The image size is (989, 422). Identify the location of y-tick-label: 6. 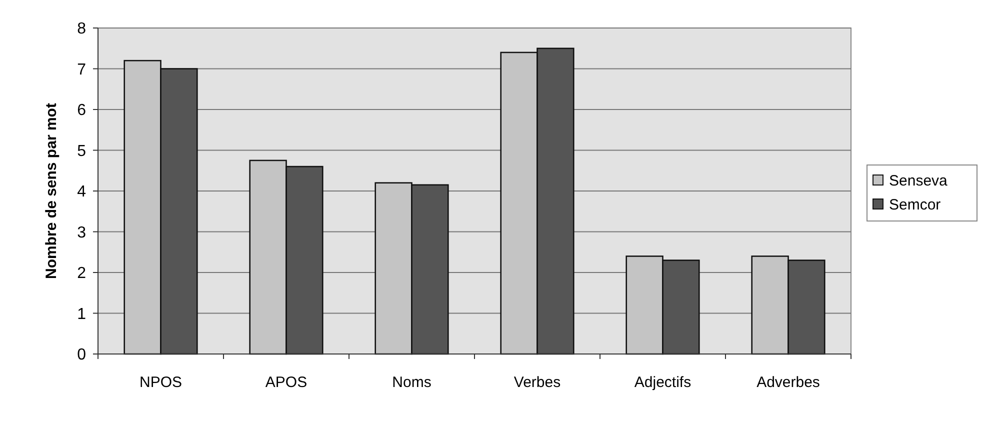
(81, 111).